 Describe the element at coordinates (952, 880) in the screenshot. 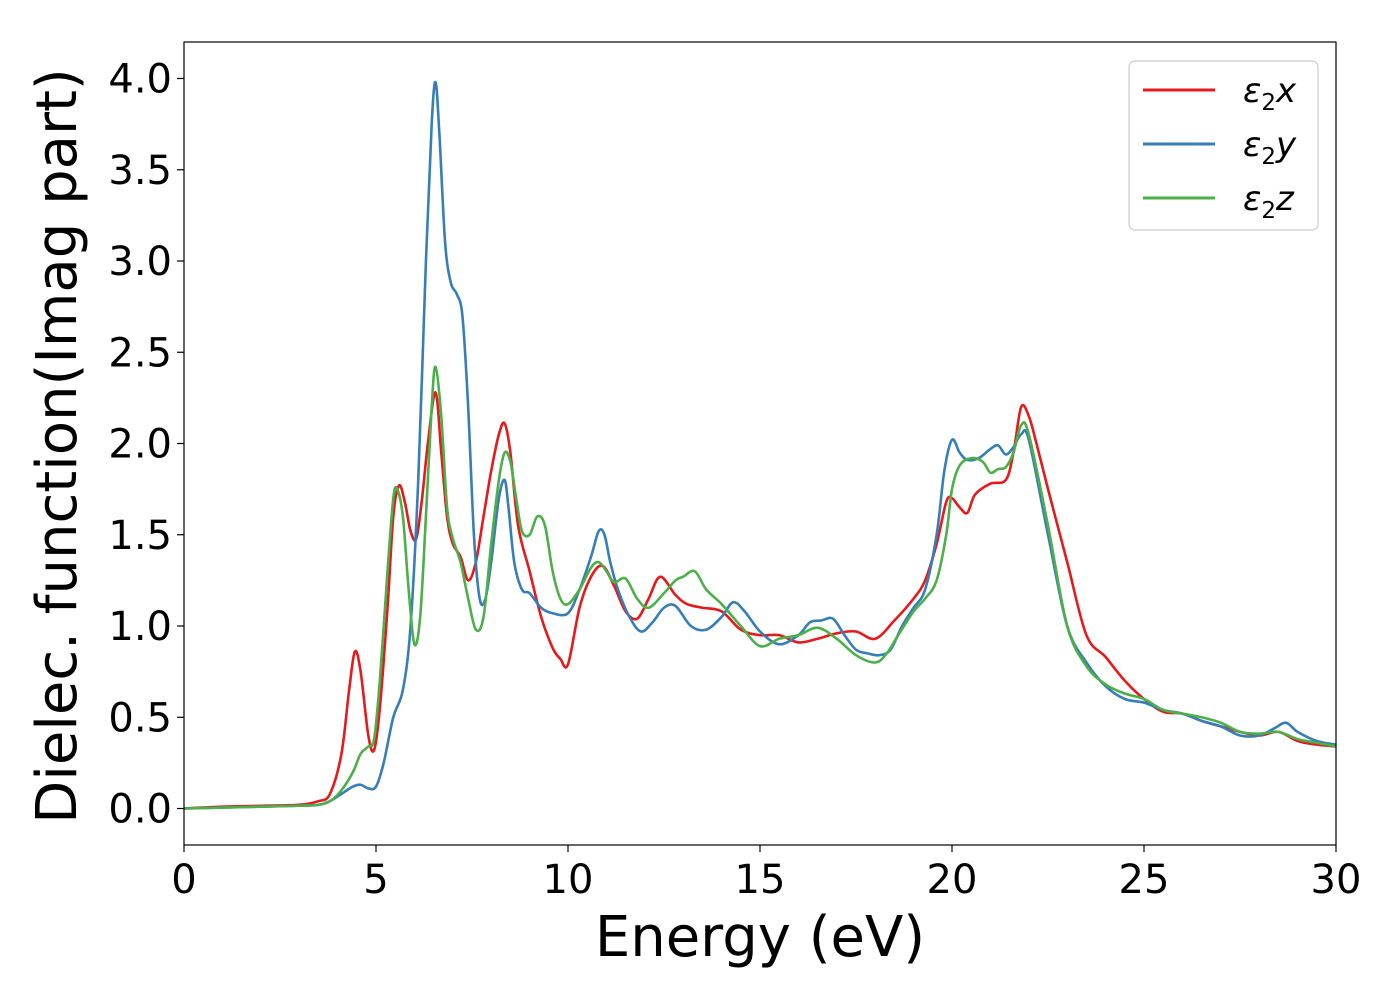

I see `x-tick-label: 20` at that location.